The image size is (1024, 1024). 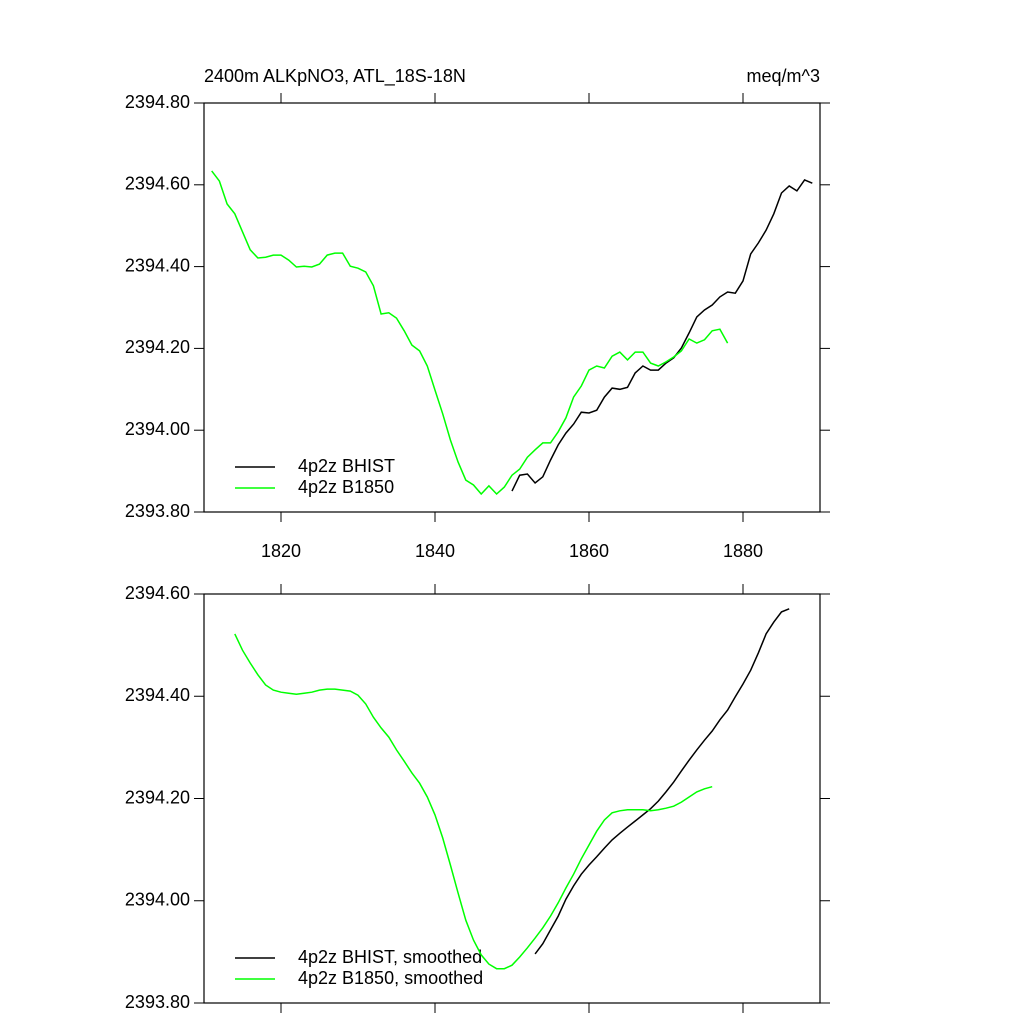 What do you see at coordinates (390, 978) in the screenshot?
I see `legend-label: 4p2z B1850, smoothed` at bounding box center [390, 978].